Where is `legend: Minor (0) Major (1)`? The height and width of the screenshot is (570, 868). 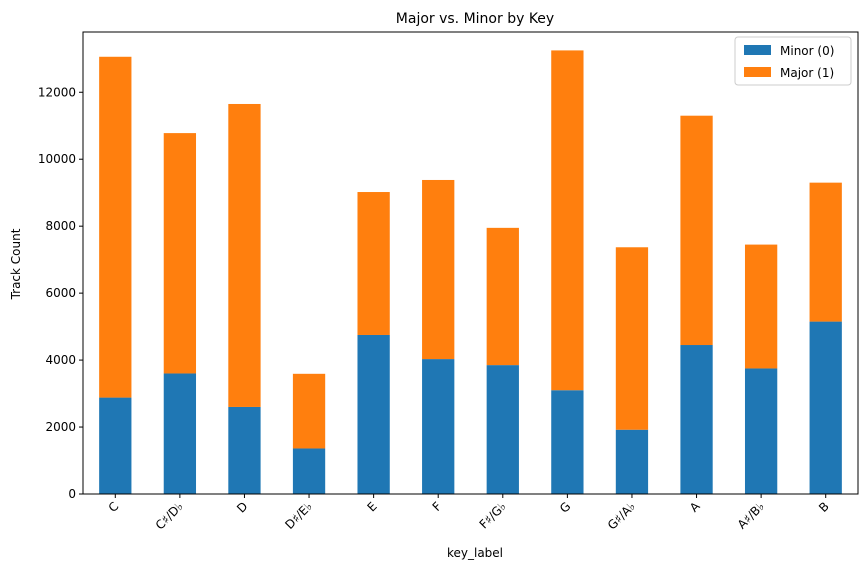
legend: Minor (0) Major (1) is located at coordinates (793, 61).